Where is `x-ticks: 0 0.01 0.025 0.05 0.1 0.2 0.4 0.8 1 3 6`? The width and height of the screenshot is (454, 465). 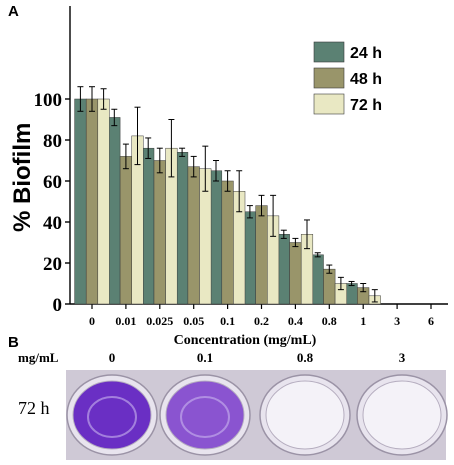
x-ticks: 0 0.01 0.025 0.05 0.1 0.2 0.4 0.8 1 3 6 is located at coordinates (261, 316).